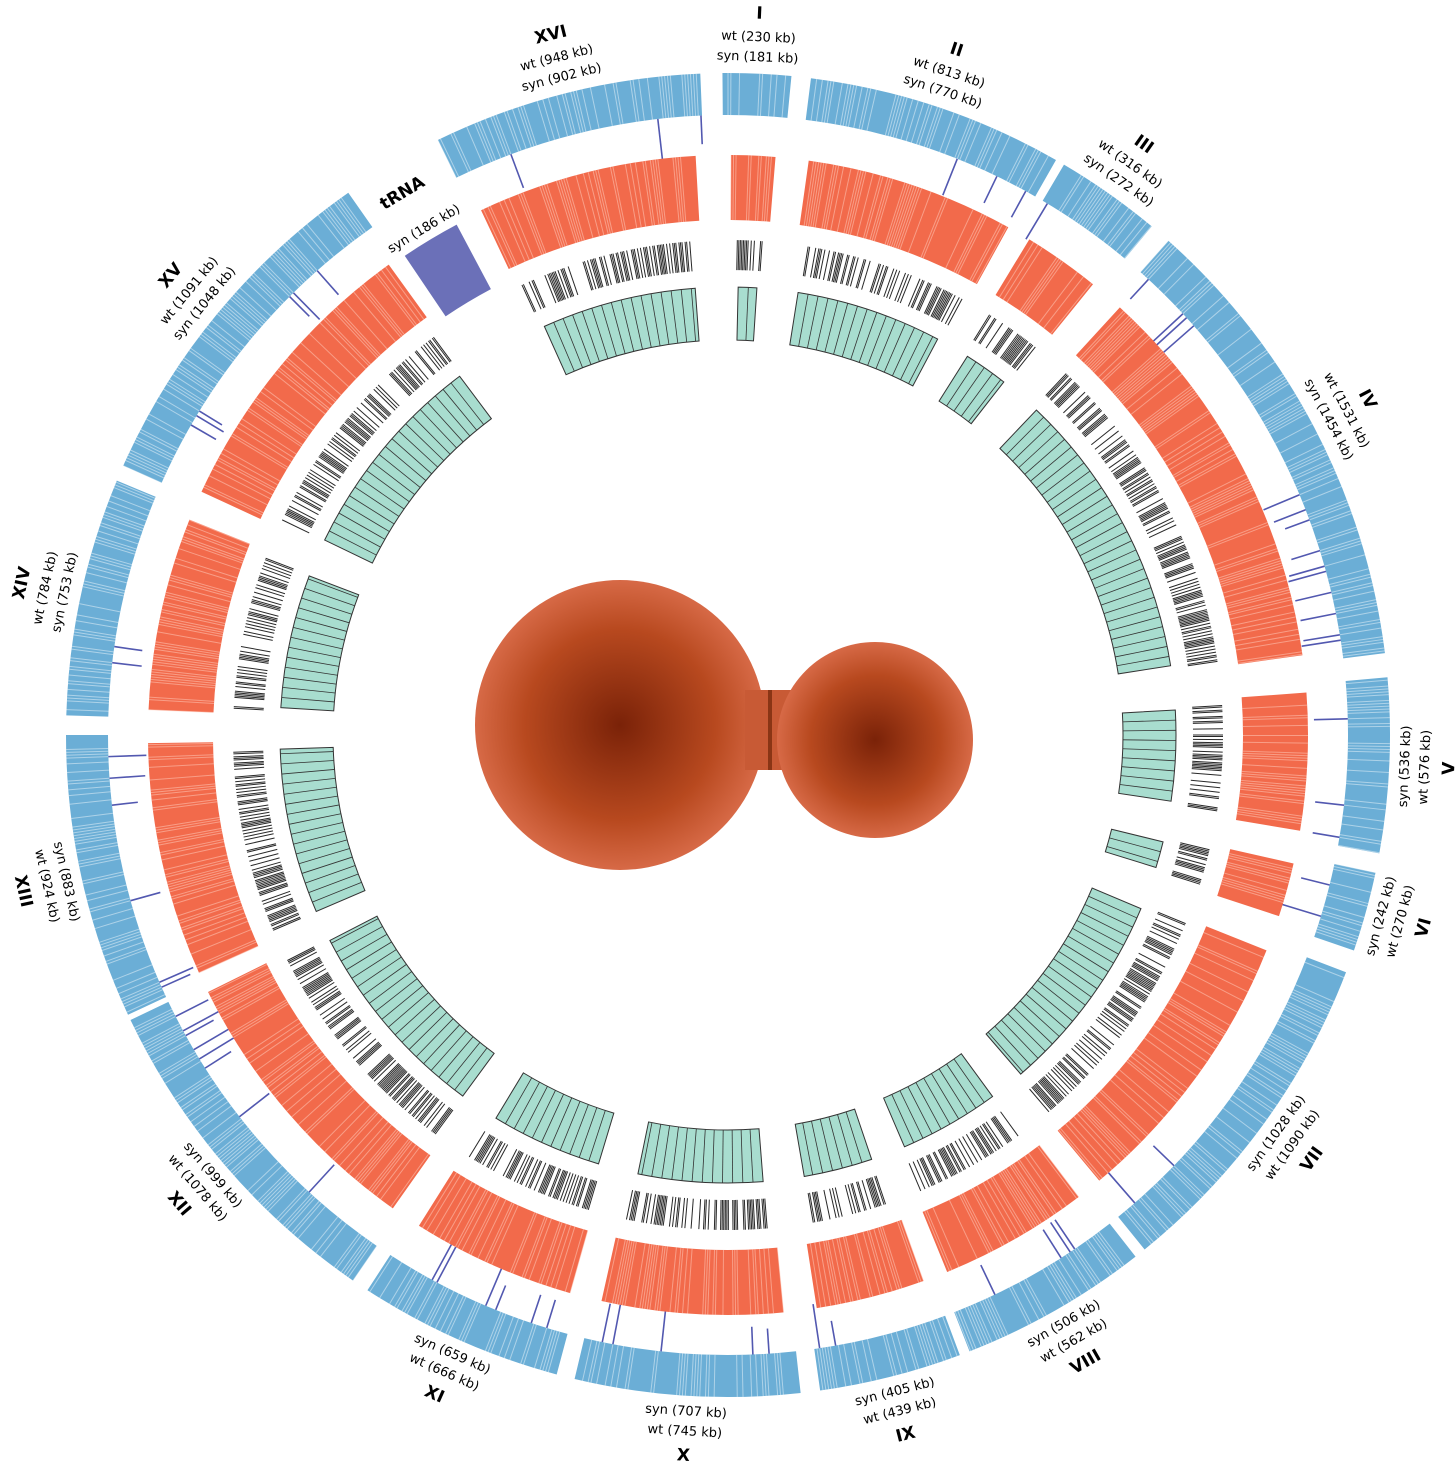 The height and width of the screenshot is (1469, 1456). Describe the element at coordinates (758, 38) in the screenshot. I see `wt-size: wt (230 kb)` at that location.